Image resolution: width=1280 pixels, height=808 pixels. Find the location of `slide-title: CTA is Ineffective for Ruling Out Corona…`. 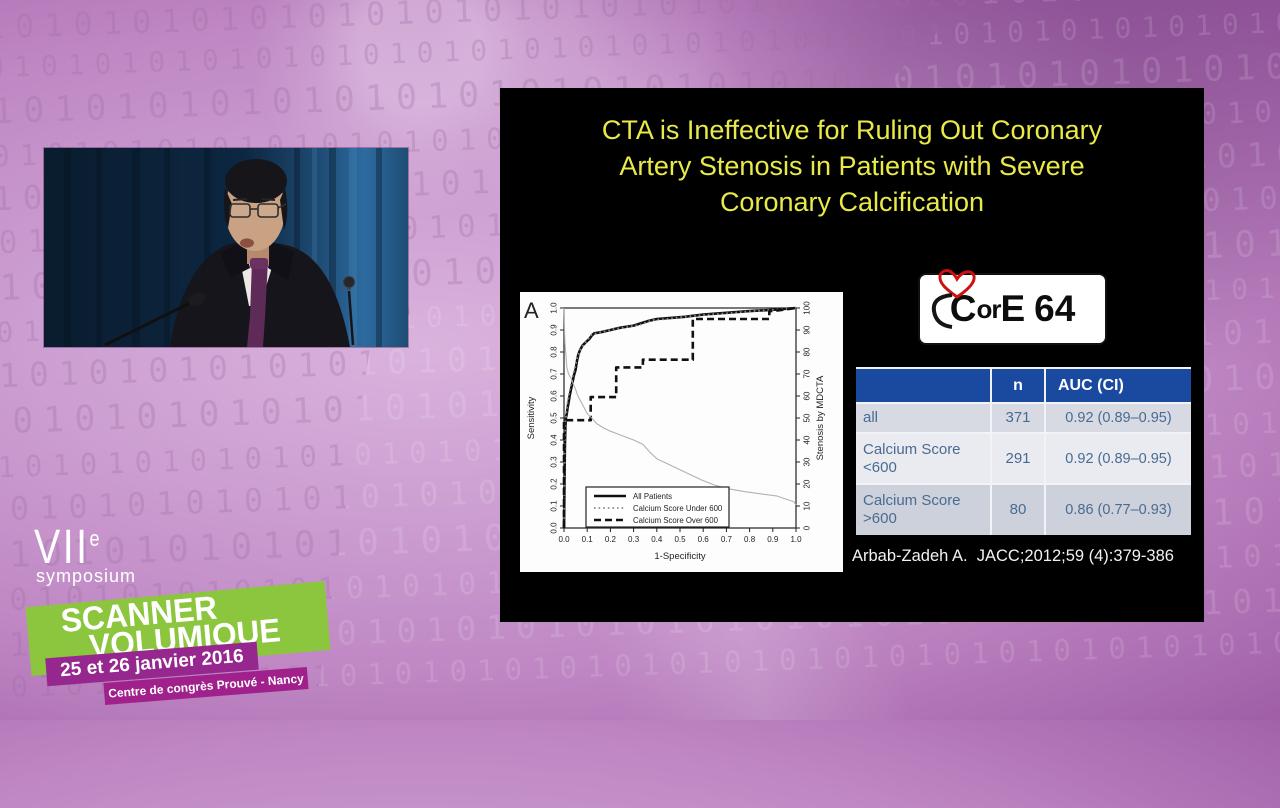

slide-title: CTA is Ineffective for Ruling Out Corona… is located at coordinates (852, 166).